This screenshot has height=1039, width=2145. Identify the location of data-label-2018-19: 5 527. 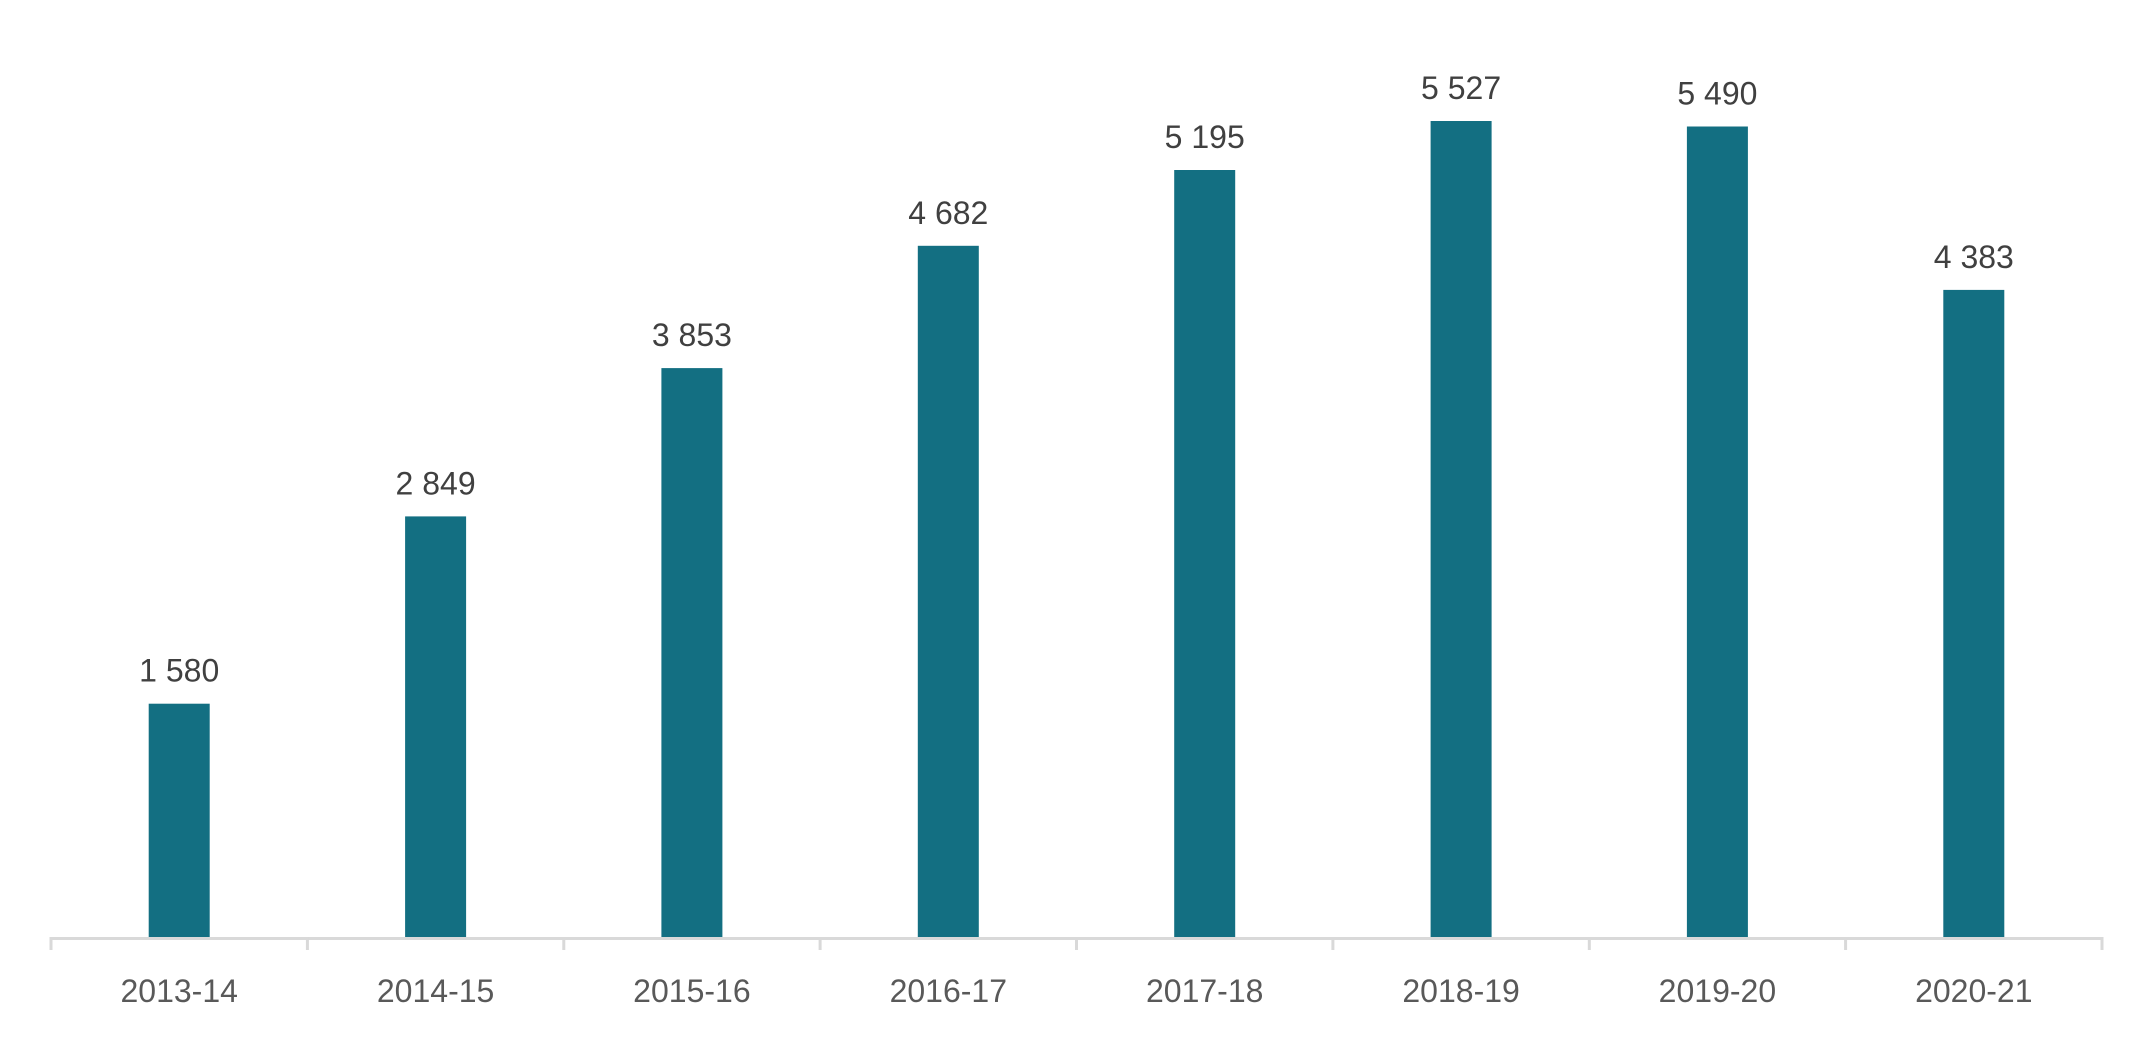
(1461, 88).